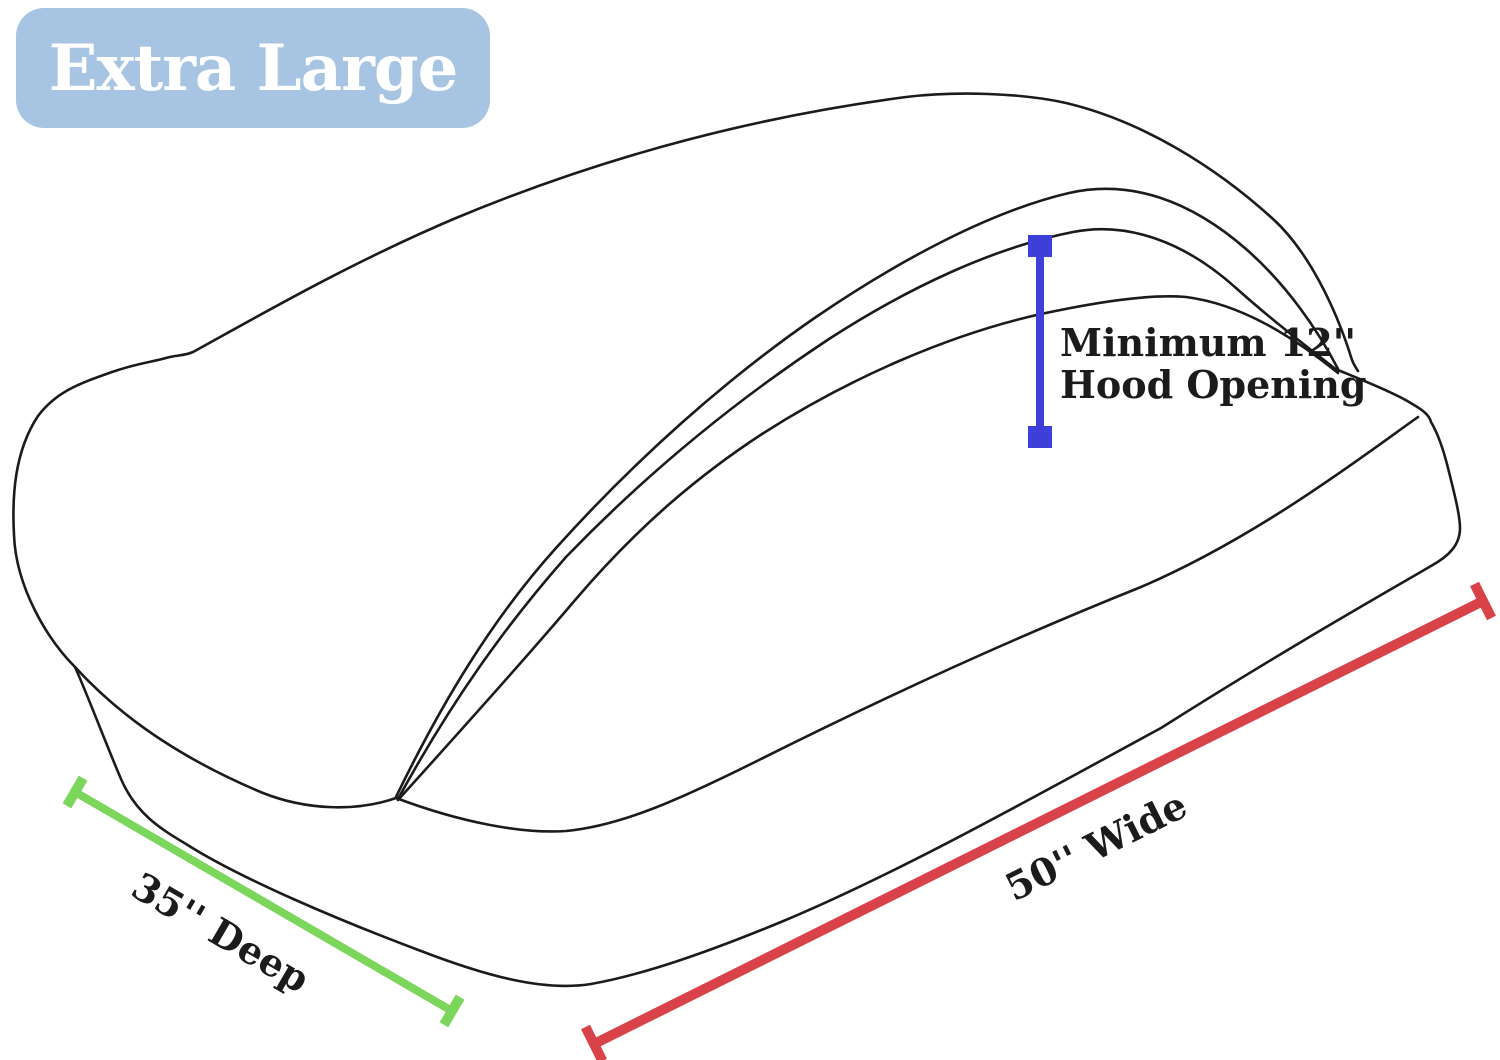 This screenshot has width=1500, height=1060. What do you see at coordinates (1213, 384) in the screenshot?
I see `hood-opening-label-line2: Hood Opening` at bounding box center [1213, 384].